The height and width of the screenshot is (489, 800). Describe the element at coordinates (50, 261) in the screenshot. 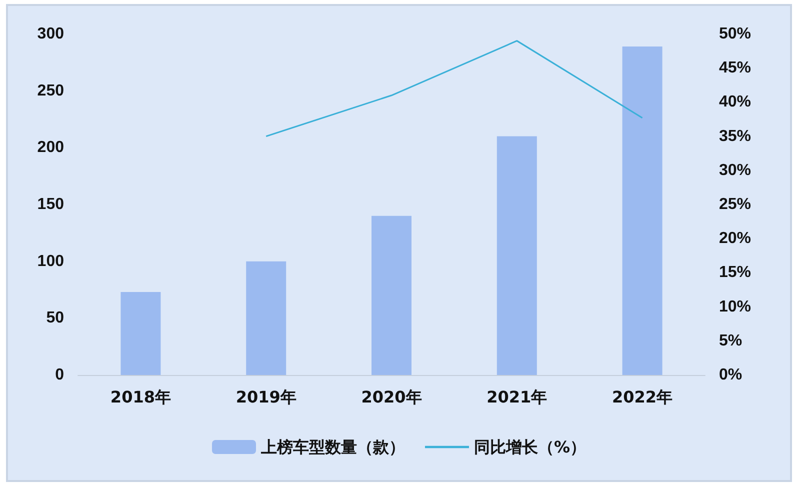

I see `y-tick-label: 100` at that location.